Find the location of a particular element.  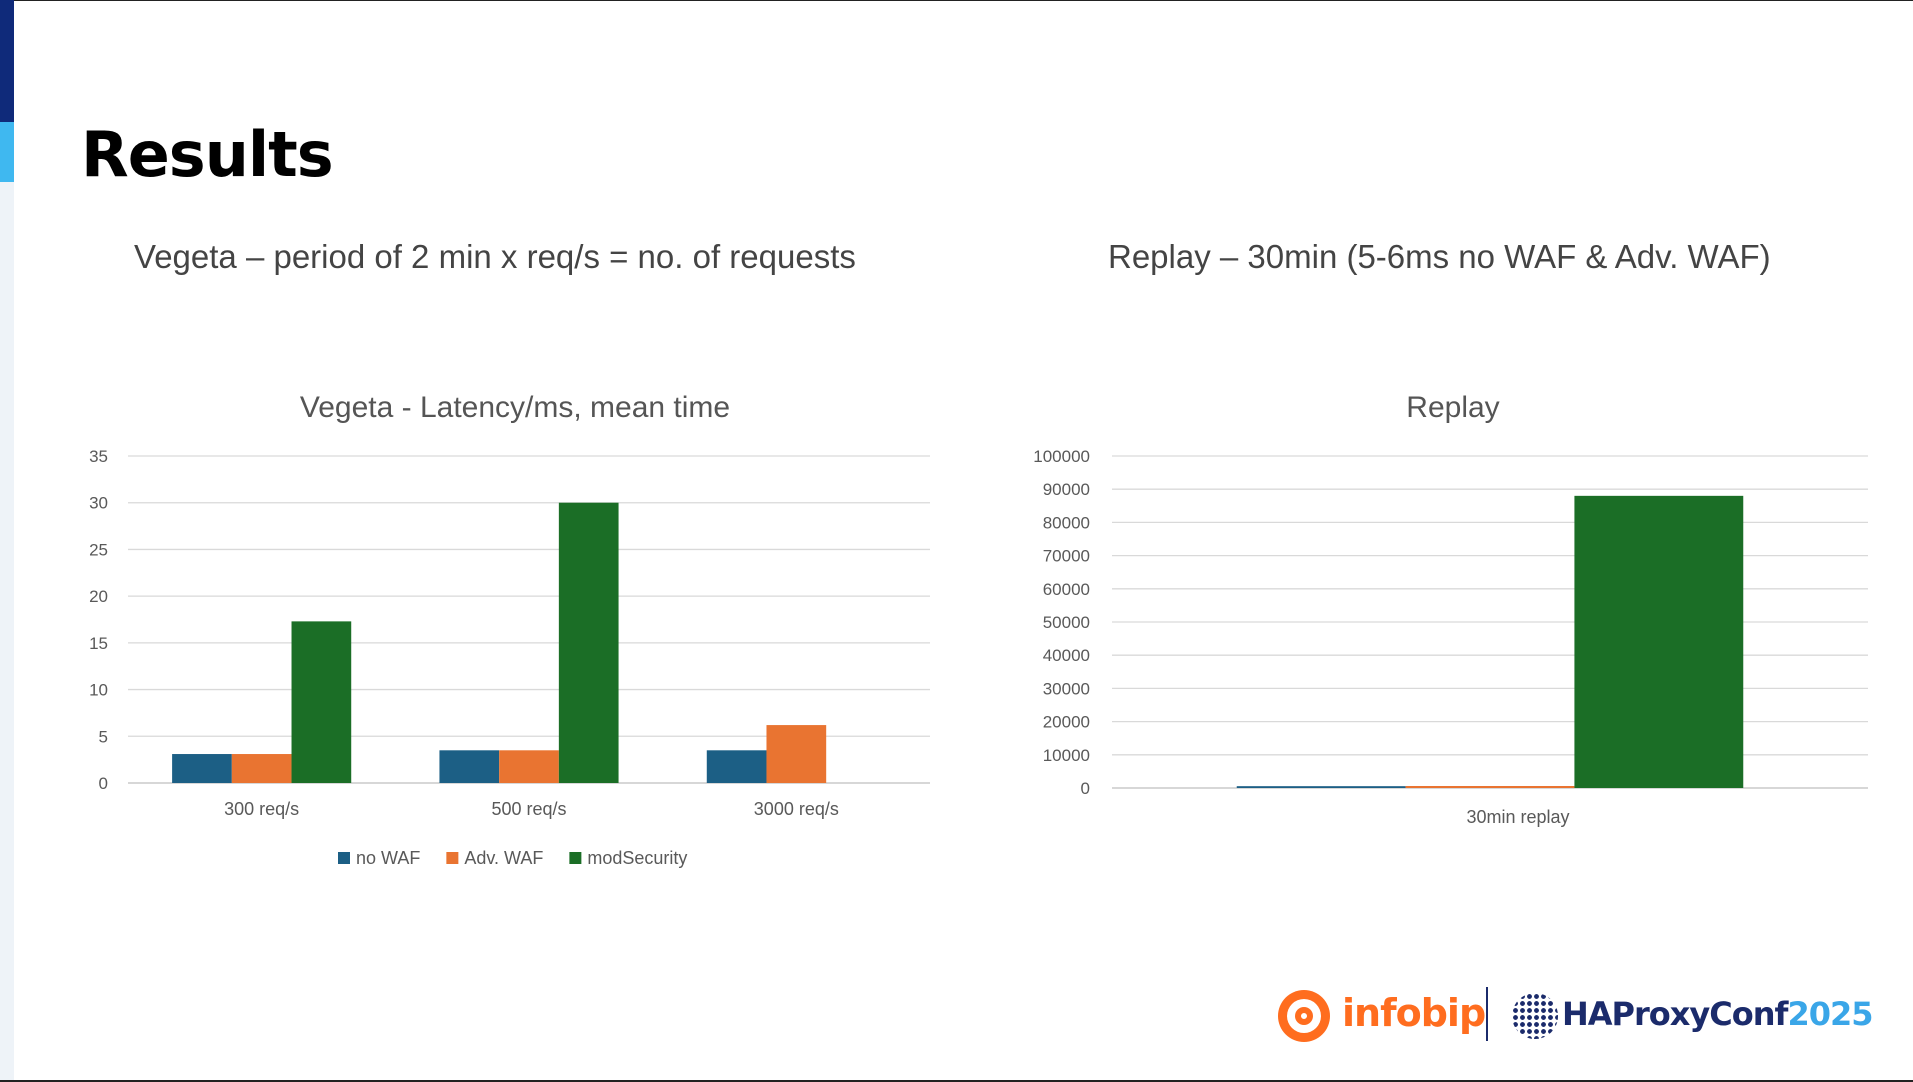

page-title: Results is located at coordinates (207, 154).